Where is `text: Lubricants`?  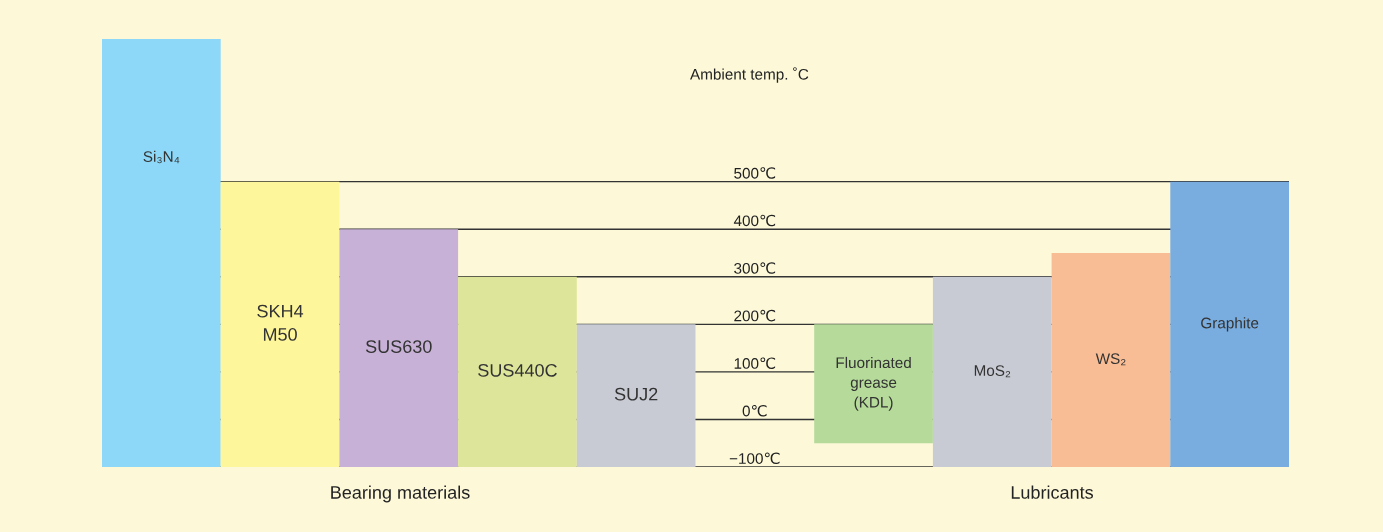 text: Lubricants is located at coordinates (1052, 492).